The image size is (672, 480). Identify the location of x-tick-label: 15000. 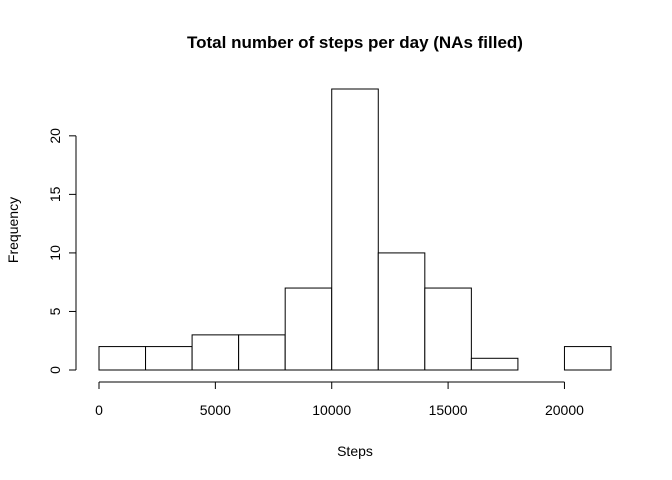
(448, 410).